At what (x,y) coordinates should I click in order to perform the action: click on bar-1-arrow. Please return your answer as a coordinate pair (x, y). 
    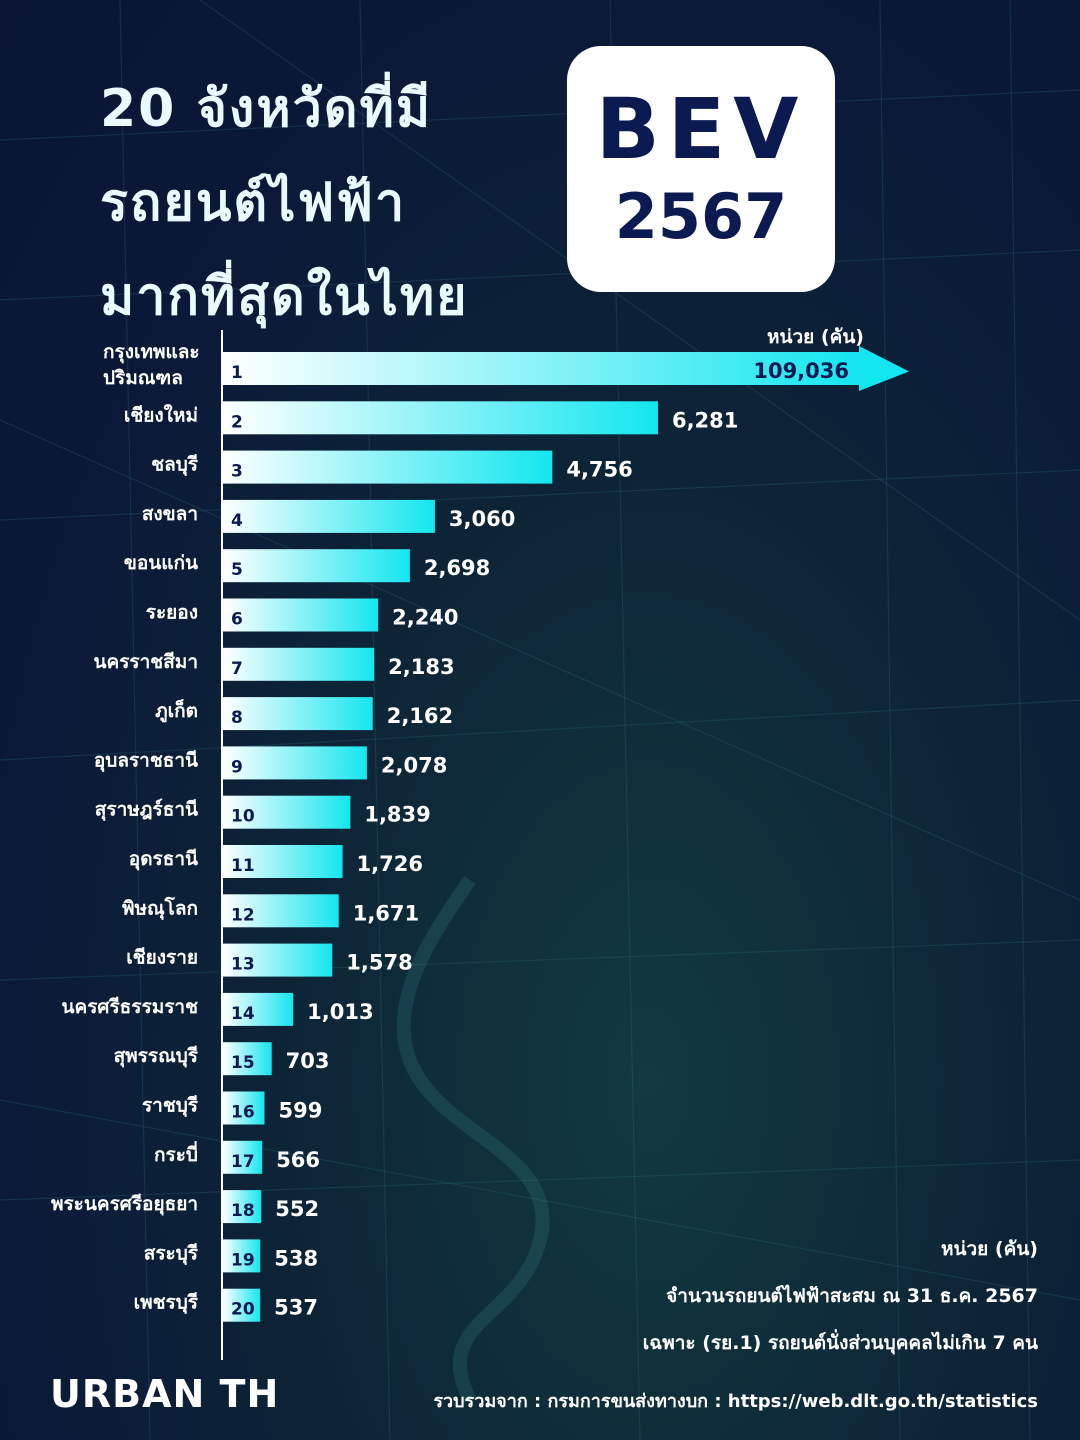
    Looking at the image, I should click on (884, 368).